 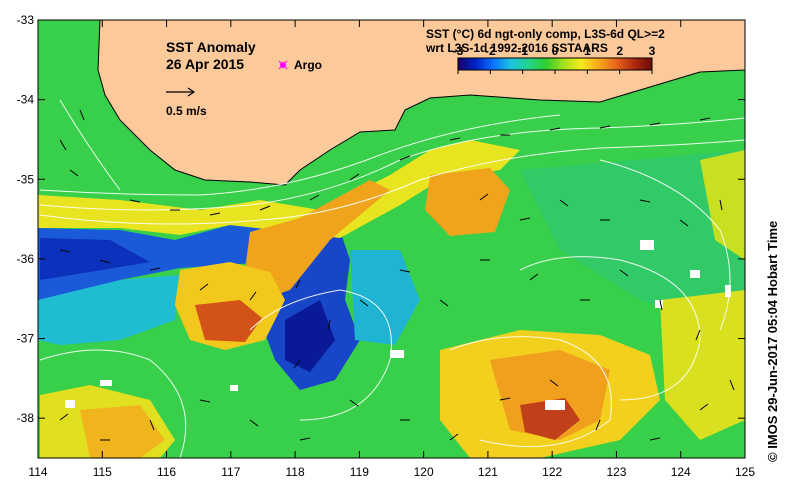 I want to click on colorbar-tick-label: -1, so click(x=522, y=51).